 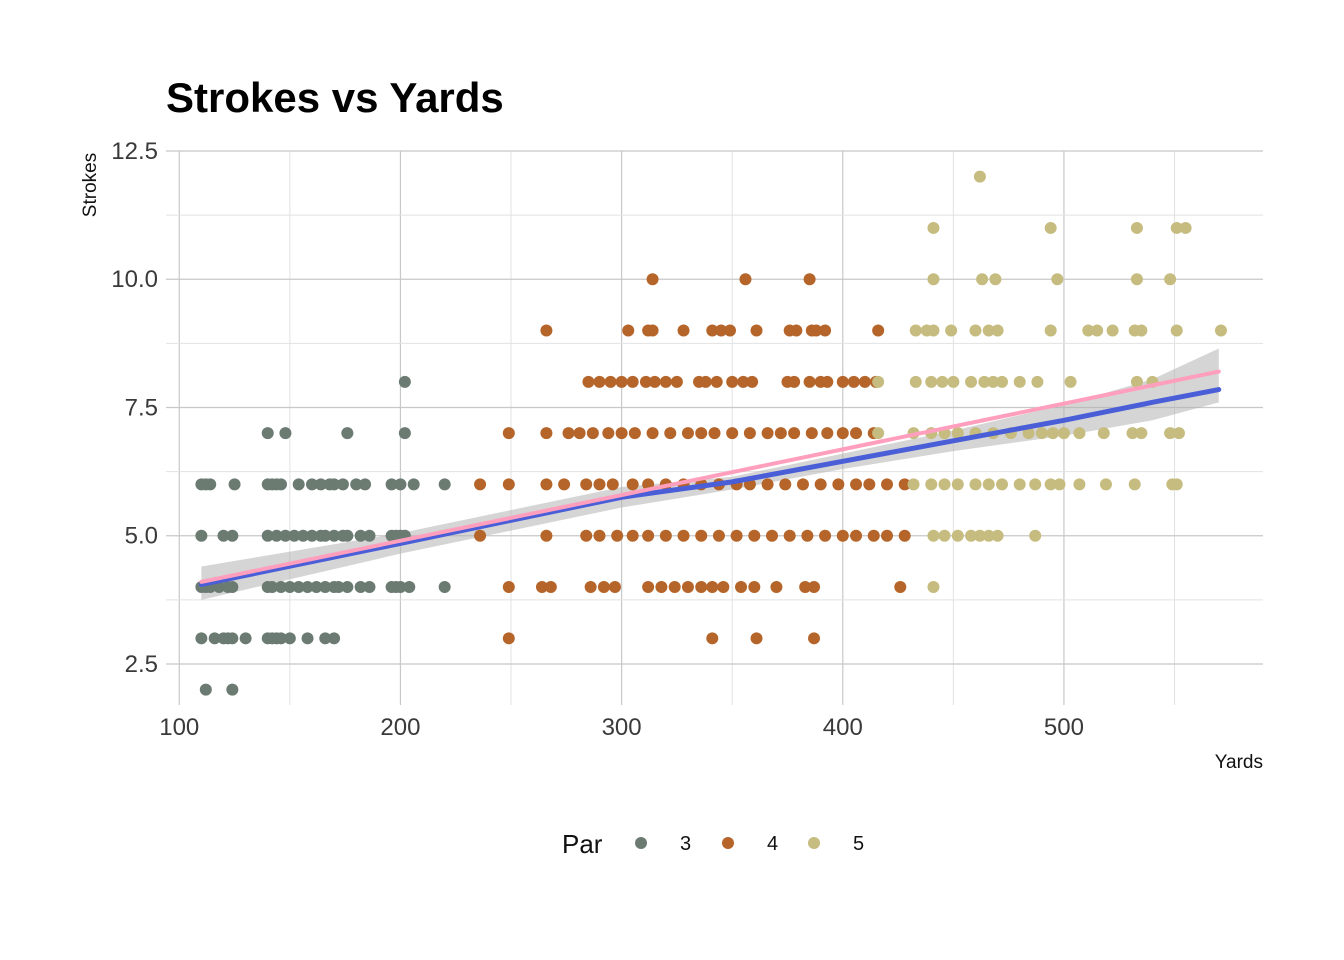 I want to click on y-axis-title: Strokes, so click(x=90, y=185).